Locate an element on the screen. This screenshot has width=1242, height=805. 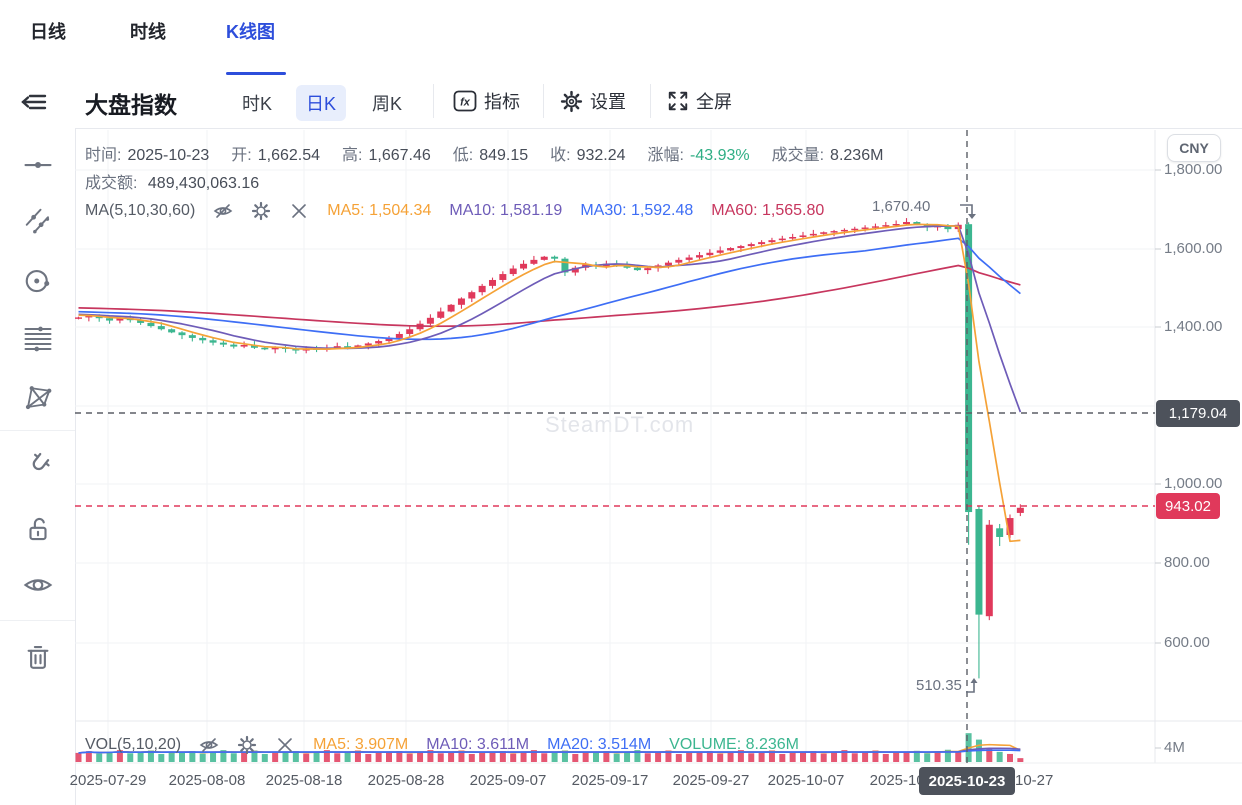
info-field: 收: 932.24 is located at coordinates (587, 153).